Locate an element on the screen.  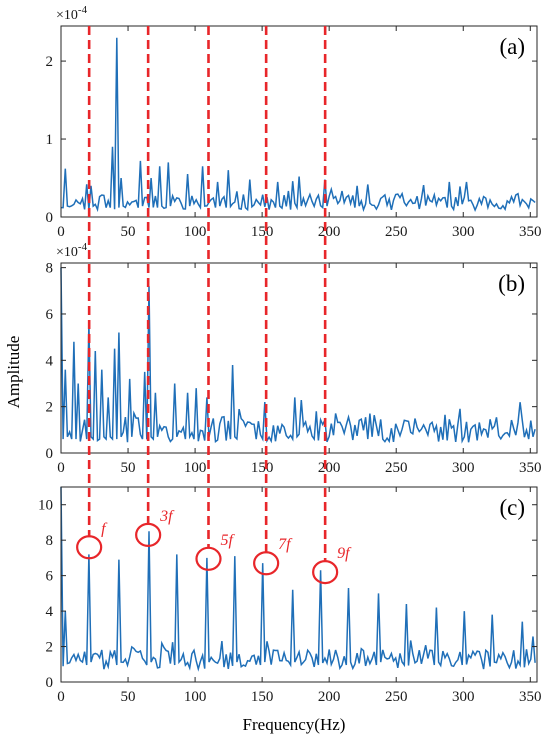
y-tick-label-c: 6 is located at coordinates (50, 577).